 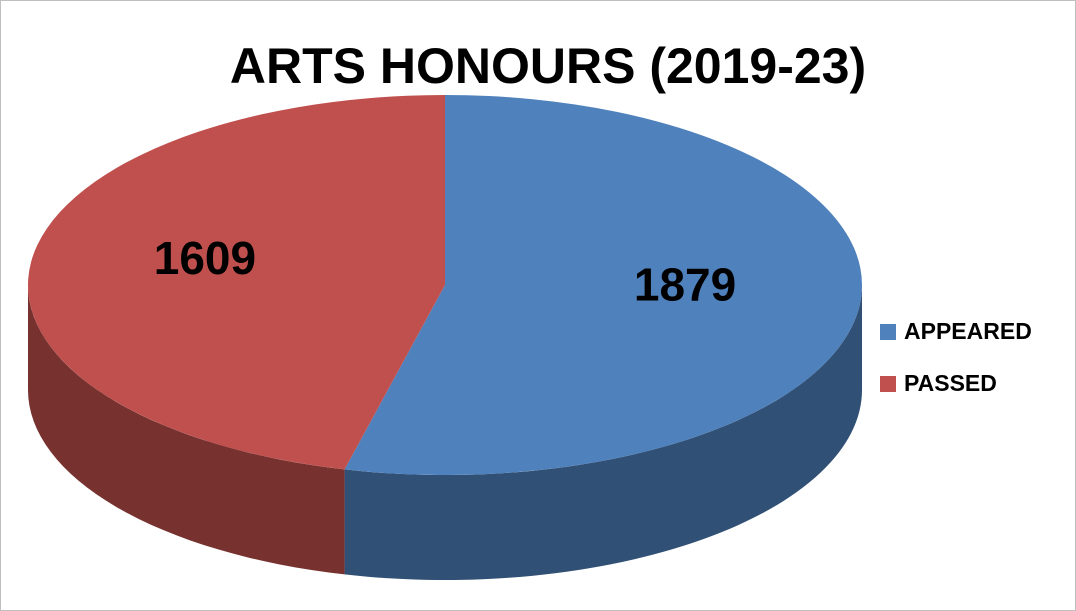 I want to click on chart-title: ARTS HONOURS (2019-23), so click(x=548, y=66).